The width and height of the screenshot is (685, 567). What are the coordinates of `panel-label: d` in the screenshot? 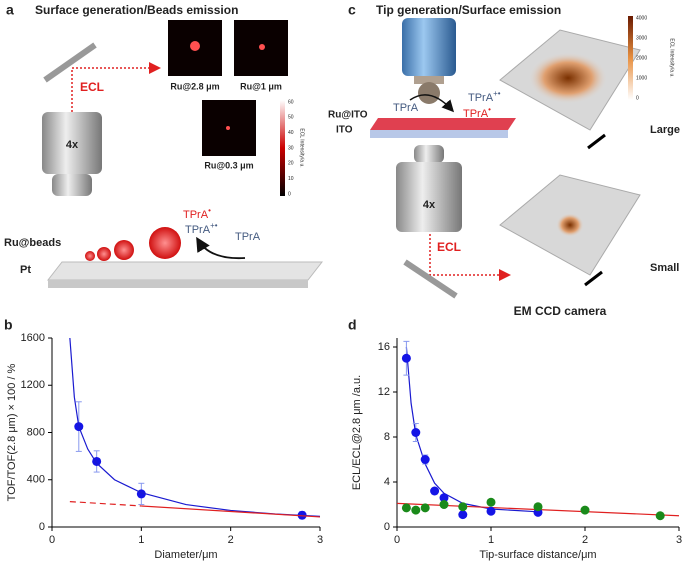 It's located at (352, 325).